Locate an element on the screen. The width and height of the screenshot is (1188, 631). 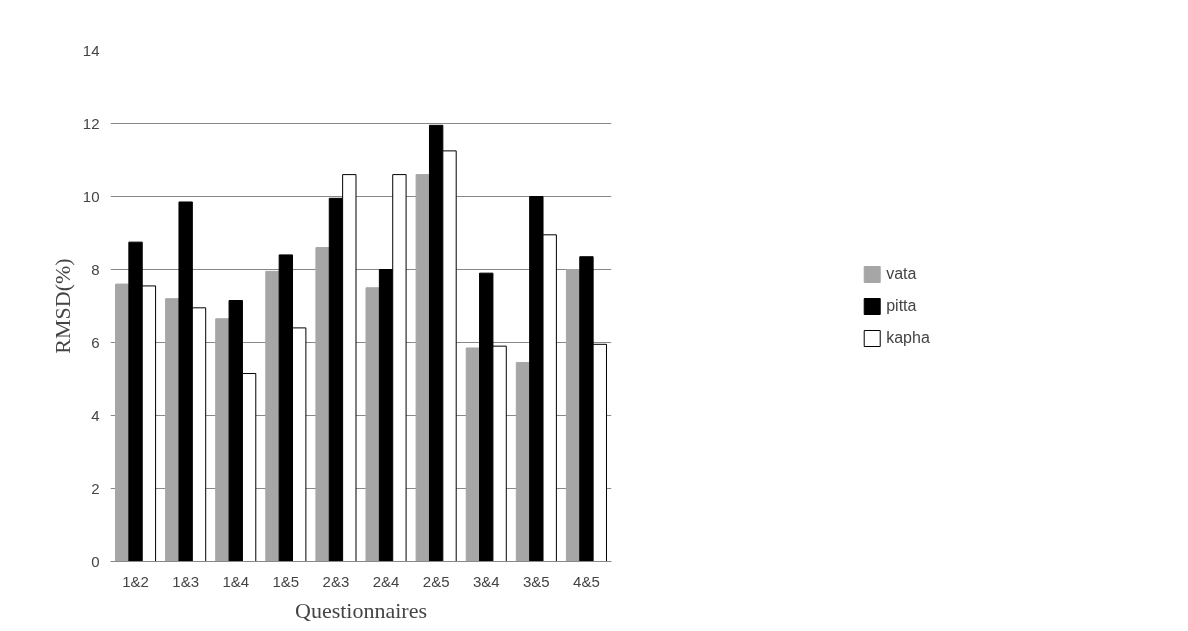
x-tick-label: 3&4 is located at coordinates (486, 581).